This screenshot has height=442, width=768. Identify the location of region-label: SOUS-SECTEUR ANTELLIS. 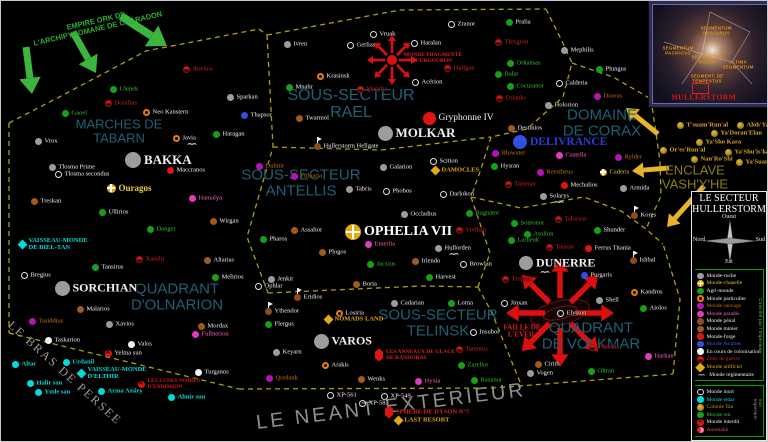
(301, 182).